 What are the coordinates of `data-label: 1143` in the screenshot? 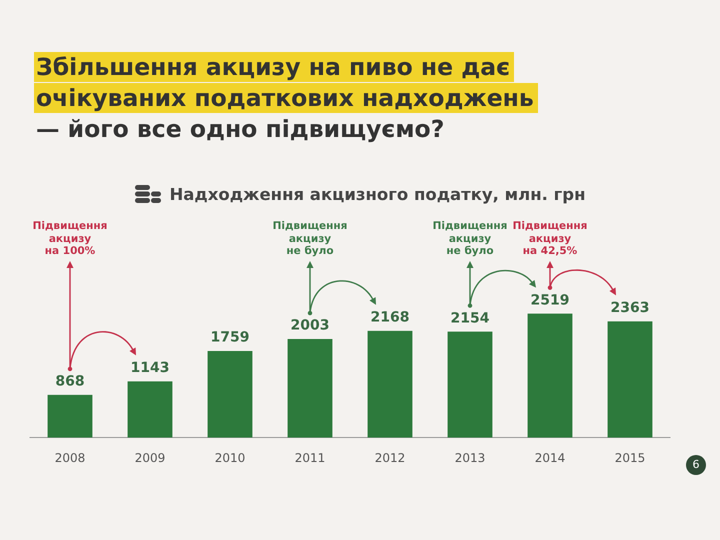 It's located at (150, 368).